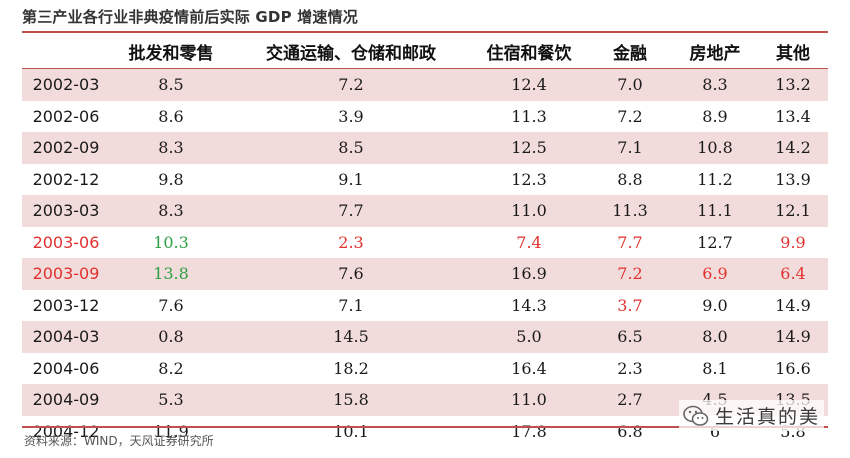 This screenshot has width=850, height=458. What do you see at coordinates (171, 242) in the screenshot?
I see `cell-wholesale-retail: 10.3` at bounding box center [171, 242].